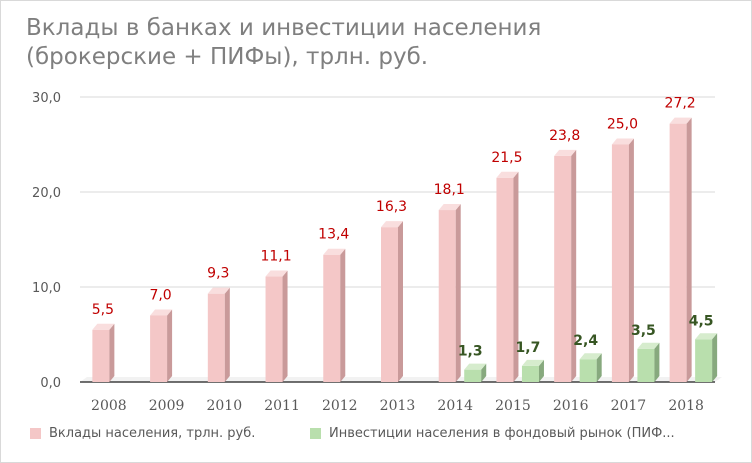 The image size is (752, 463). I want to click on x-tick-label: 2014, so click(455, 406).